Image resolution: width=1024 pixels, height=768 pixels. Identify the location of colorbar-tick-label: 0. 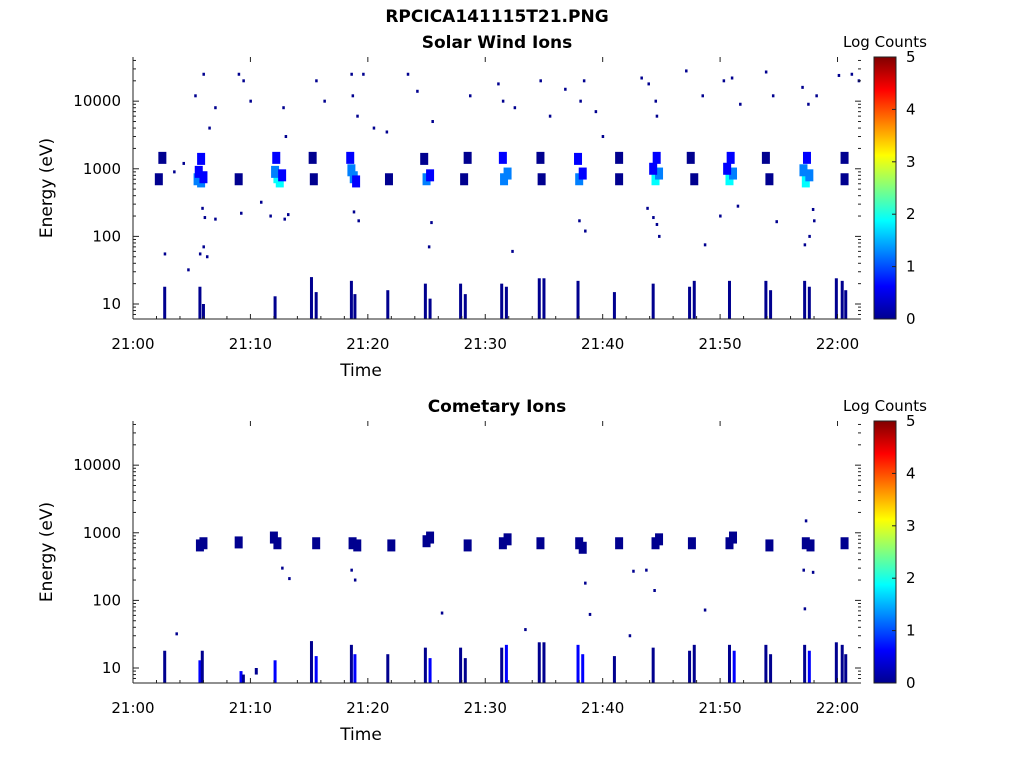
(911, 319).